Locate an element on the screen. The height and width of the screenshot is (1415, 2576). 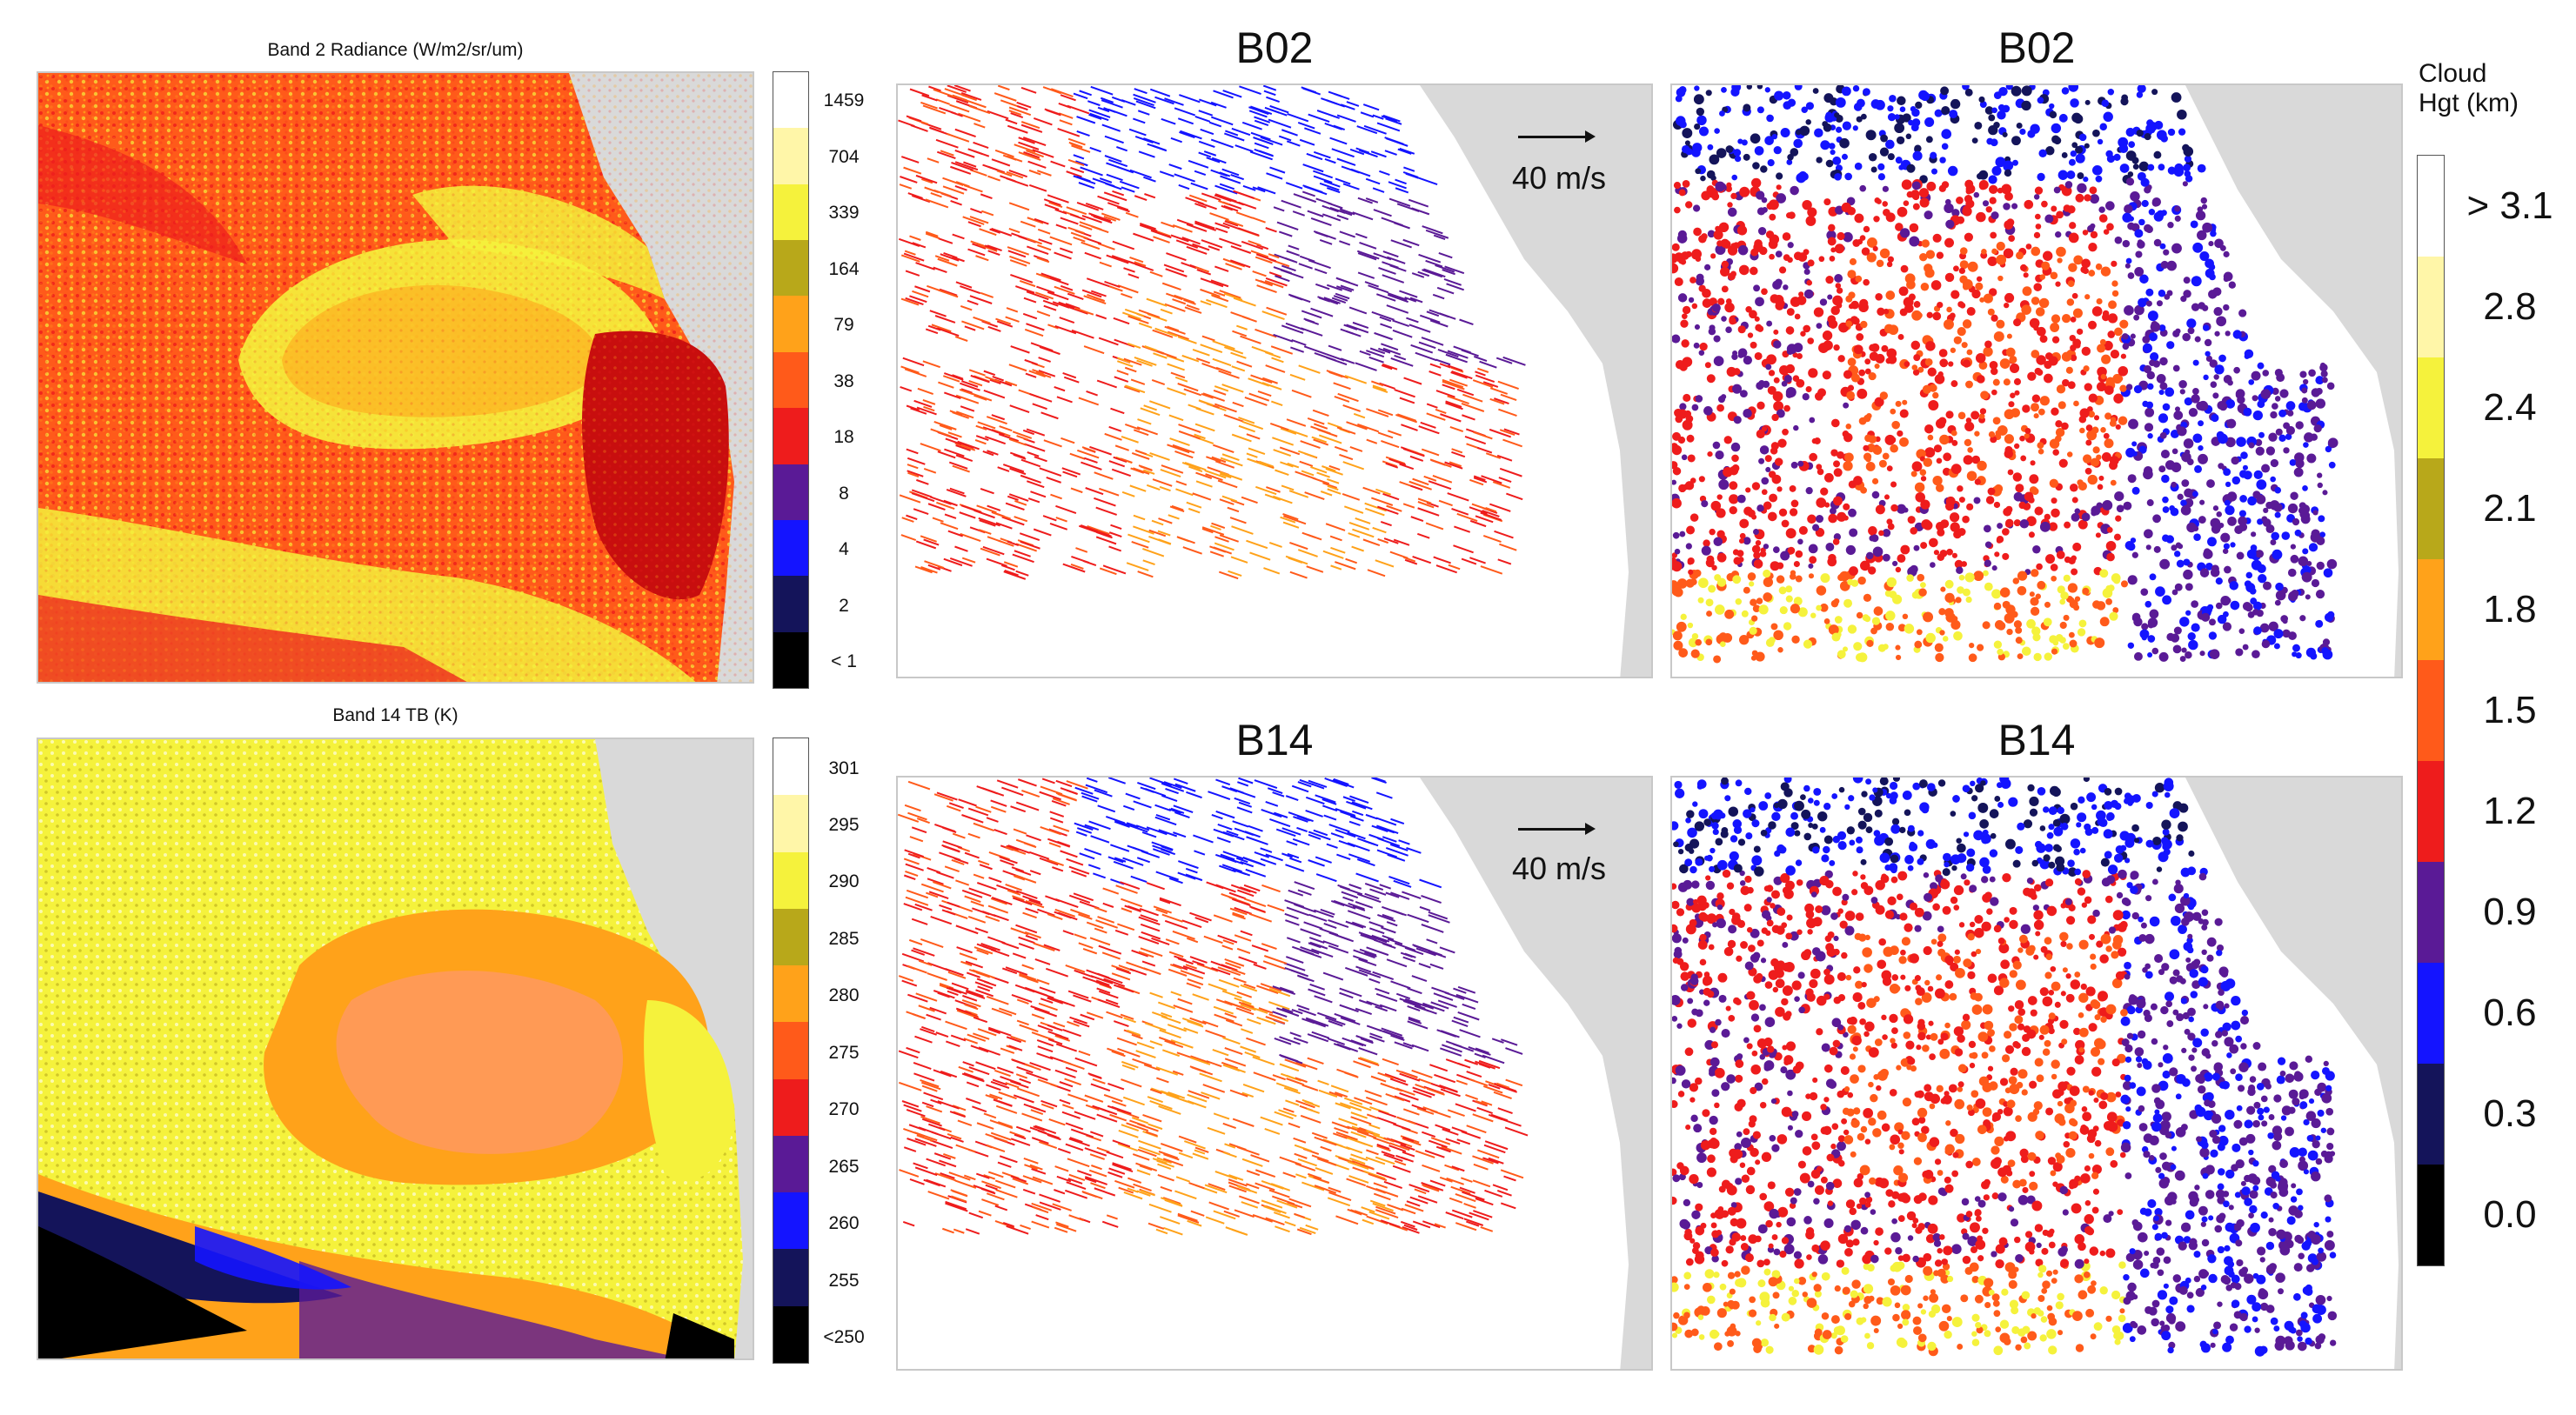
top-heights-title: B02 is located at coordinates (2036, 47).